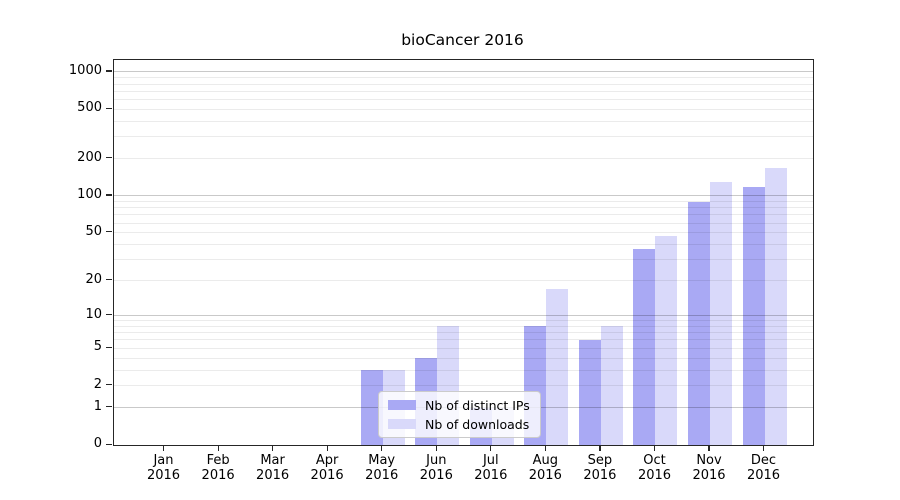 This screenshot has width=900, height=500. What do you see at coordinates (327, 468) in the screenshot?
I see `x-tick-label-apr-2016: Apr 2016` at bounding box center [327, 468].